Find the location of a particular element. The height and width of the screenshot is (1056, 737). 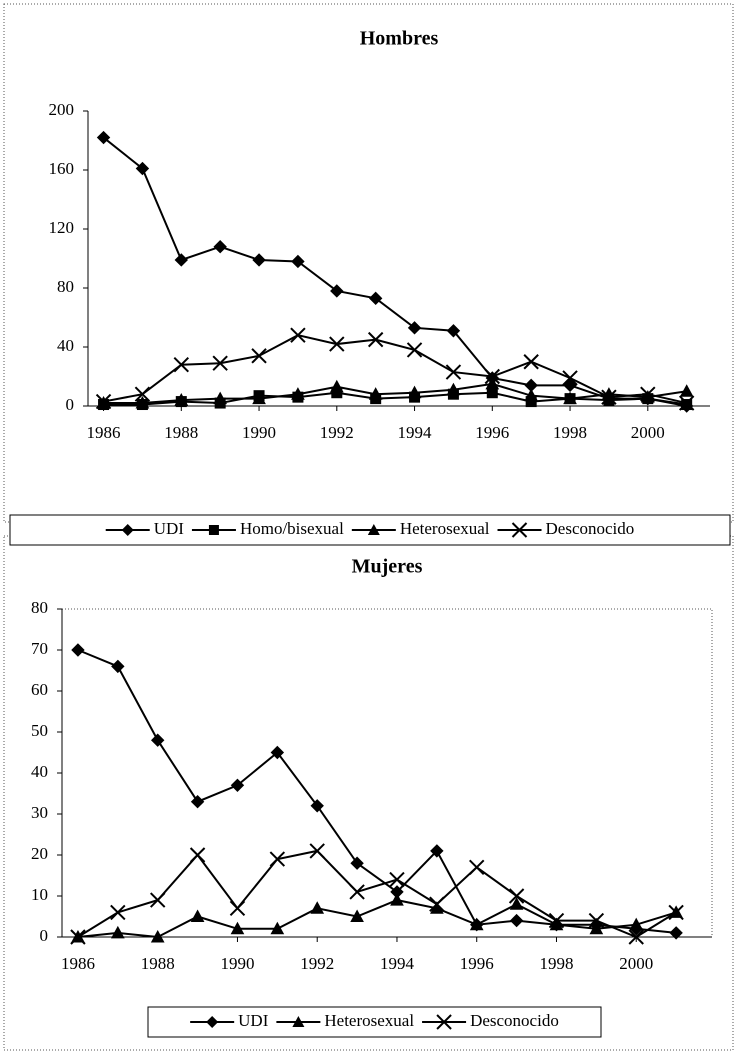

y-tick-label: 10 is located at coordinates (39, 894).